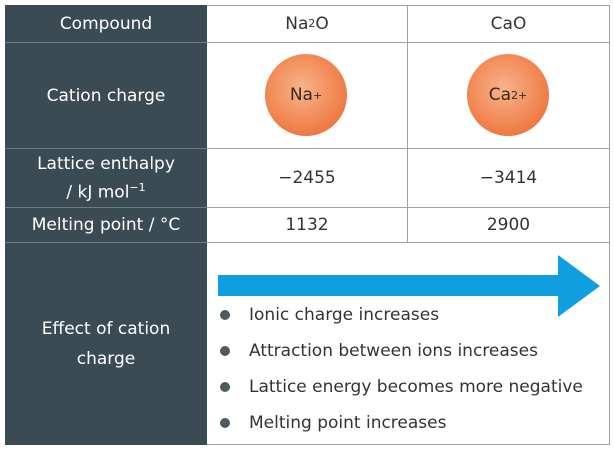 The image size is (614, 458). I want to click on lattice-label-line1: Lattice enthalpy, so click(106, 163).